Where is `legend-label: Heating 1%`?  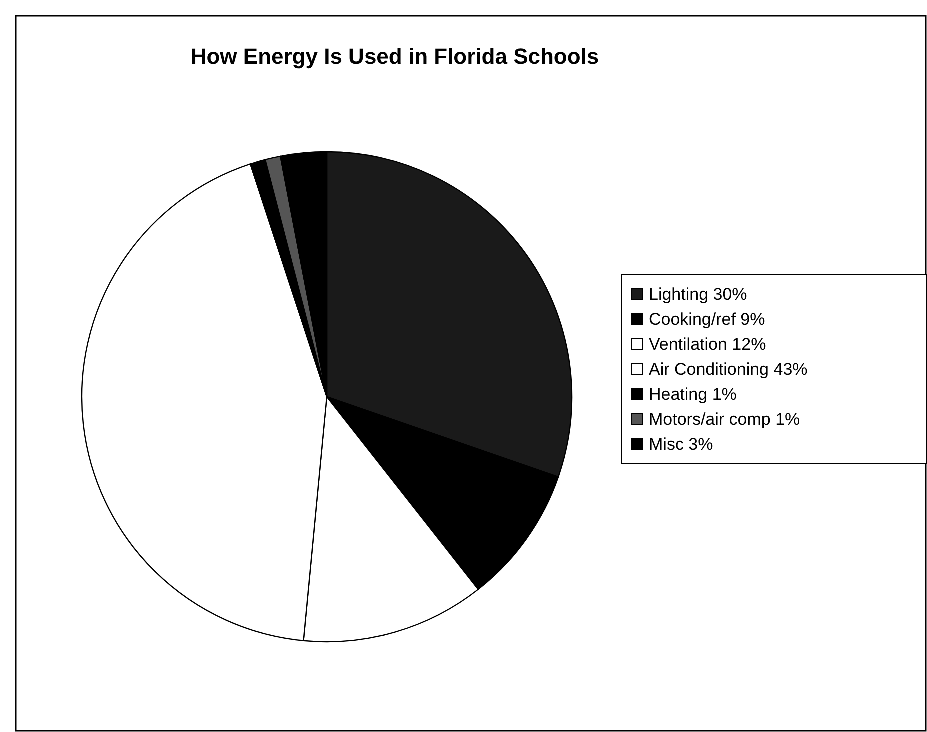 legend-label: Heating 1% is located at coordinates (693, 394).